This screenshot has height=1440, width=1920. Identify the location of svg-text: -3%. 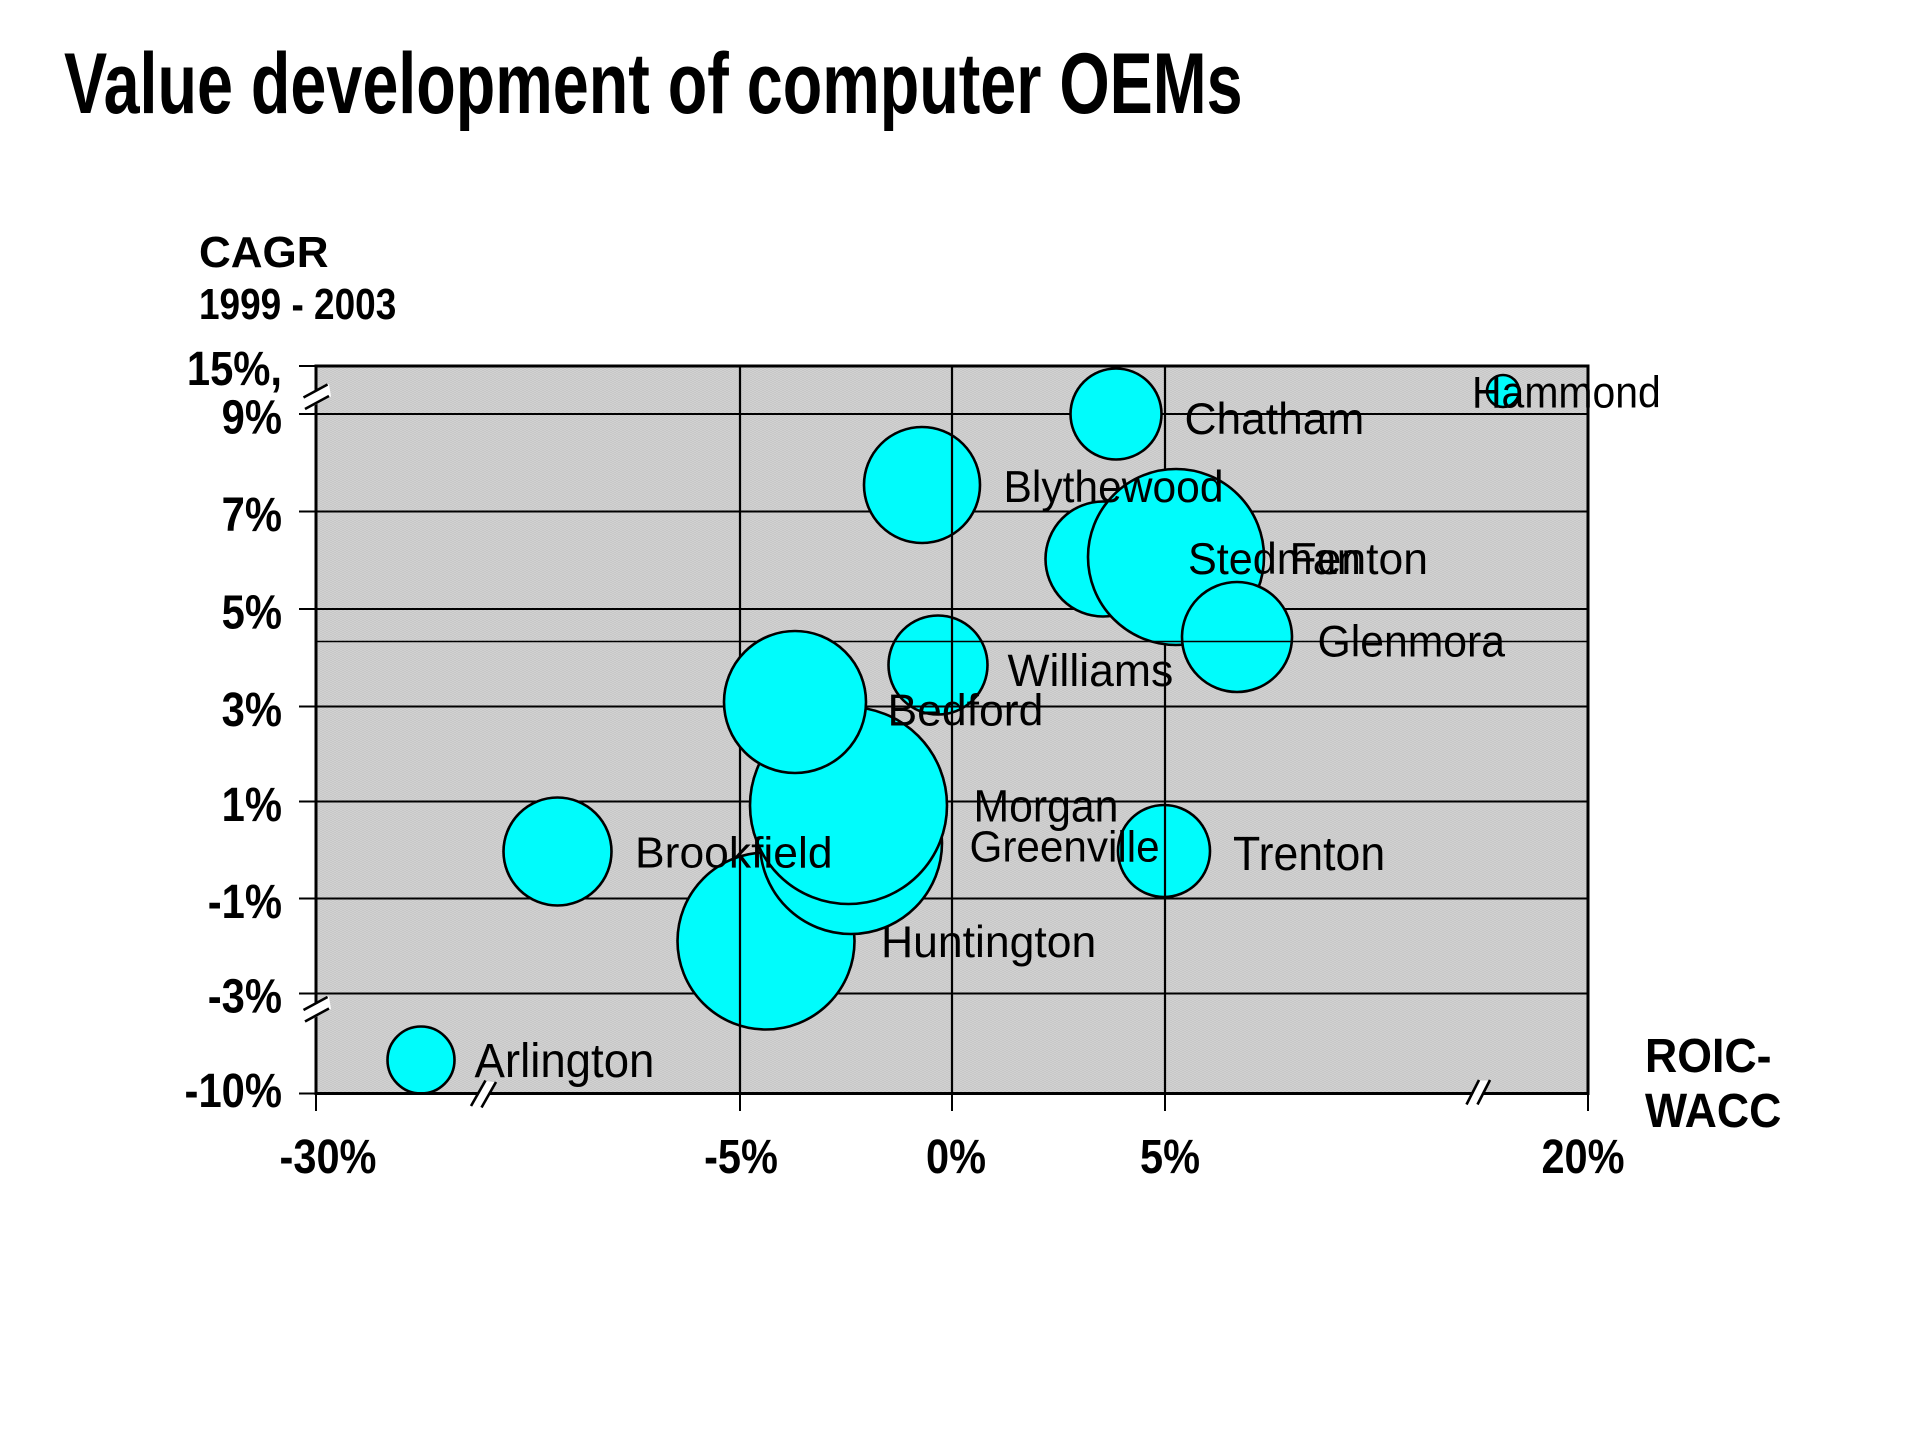
(245, 996).